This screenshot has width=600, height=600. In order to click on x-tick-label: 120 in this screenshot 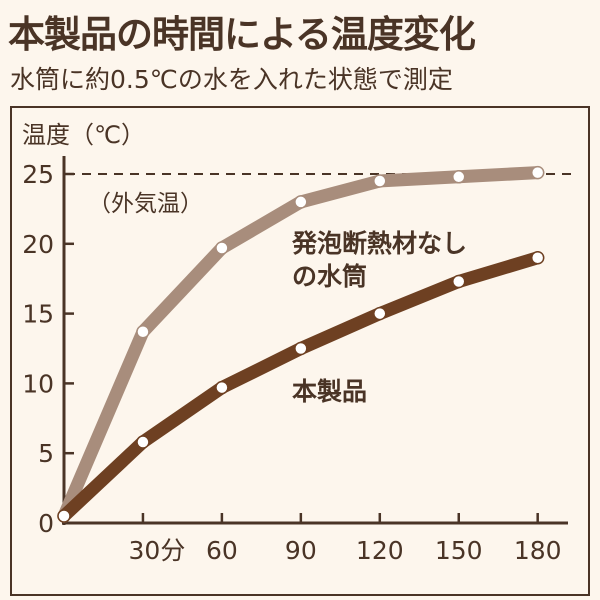, I will do `click(380, 550)`.